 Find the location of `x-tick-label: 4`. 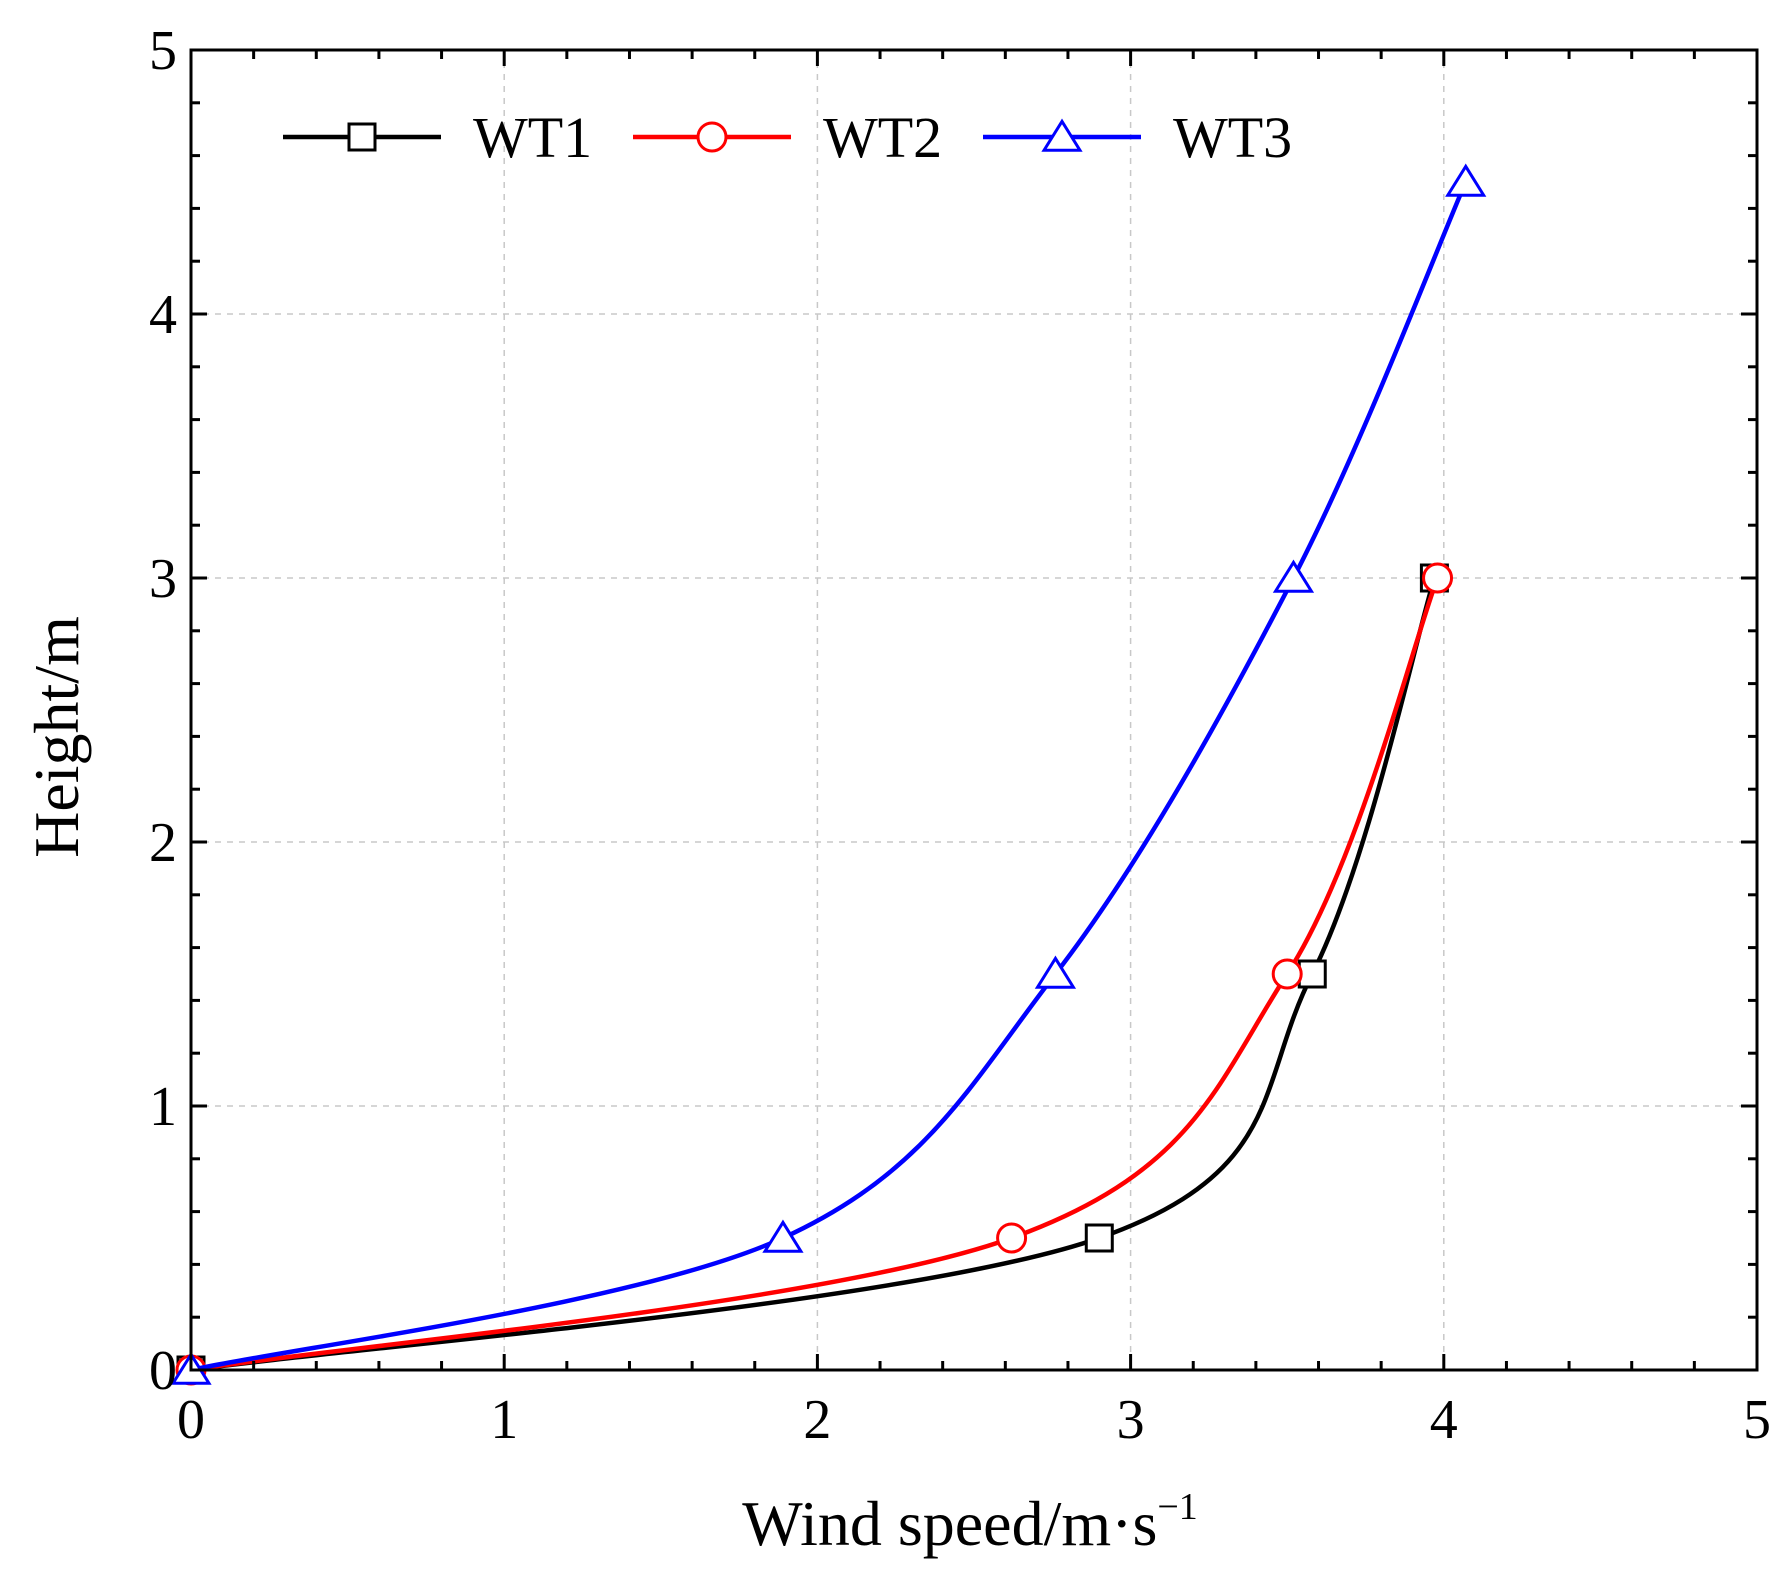

x-tick-label: 4 is located at coordinates (1444, 1420).